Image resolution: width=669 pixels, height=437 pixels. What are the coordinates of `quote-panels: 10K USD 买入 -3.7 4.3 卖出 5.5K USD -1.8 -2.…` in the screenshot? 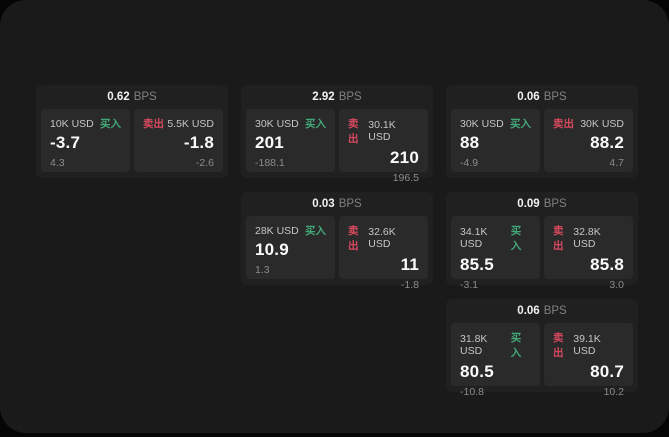 It's located at (132, 140).